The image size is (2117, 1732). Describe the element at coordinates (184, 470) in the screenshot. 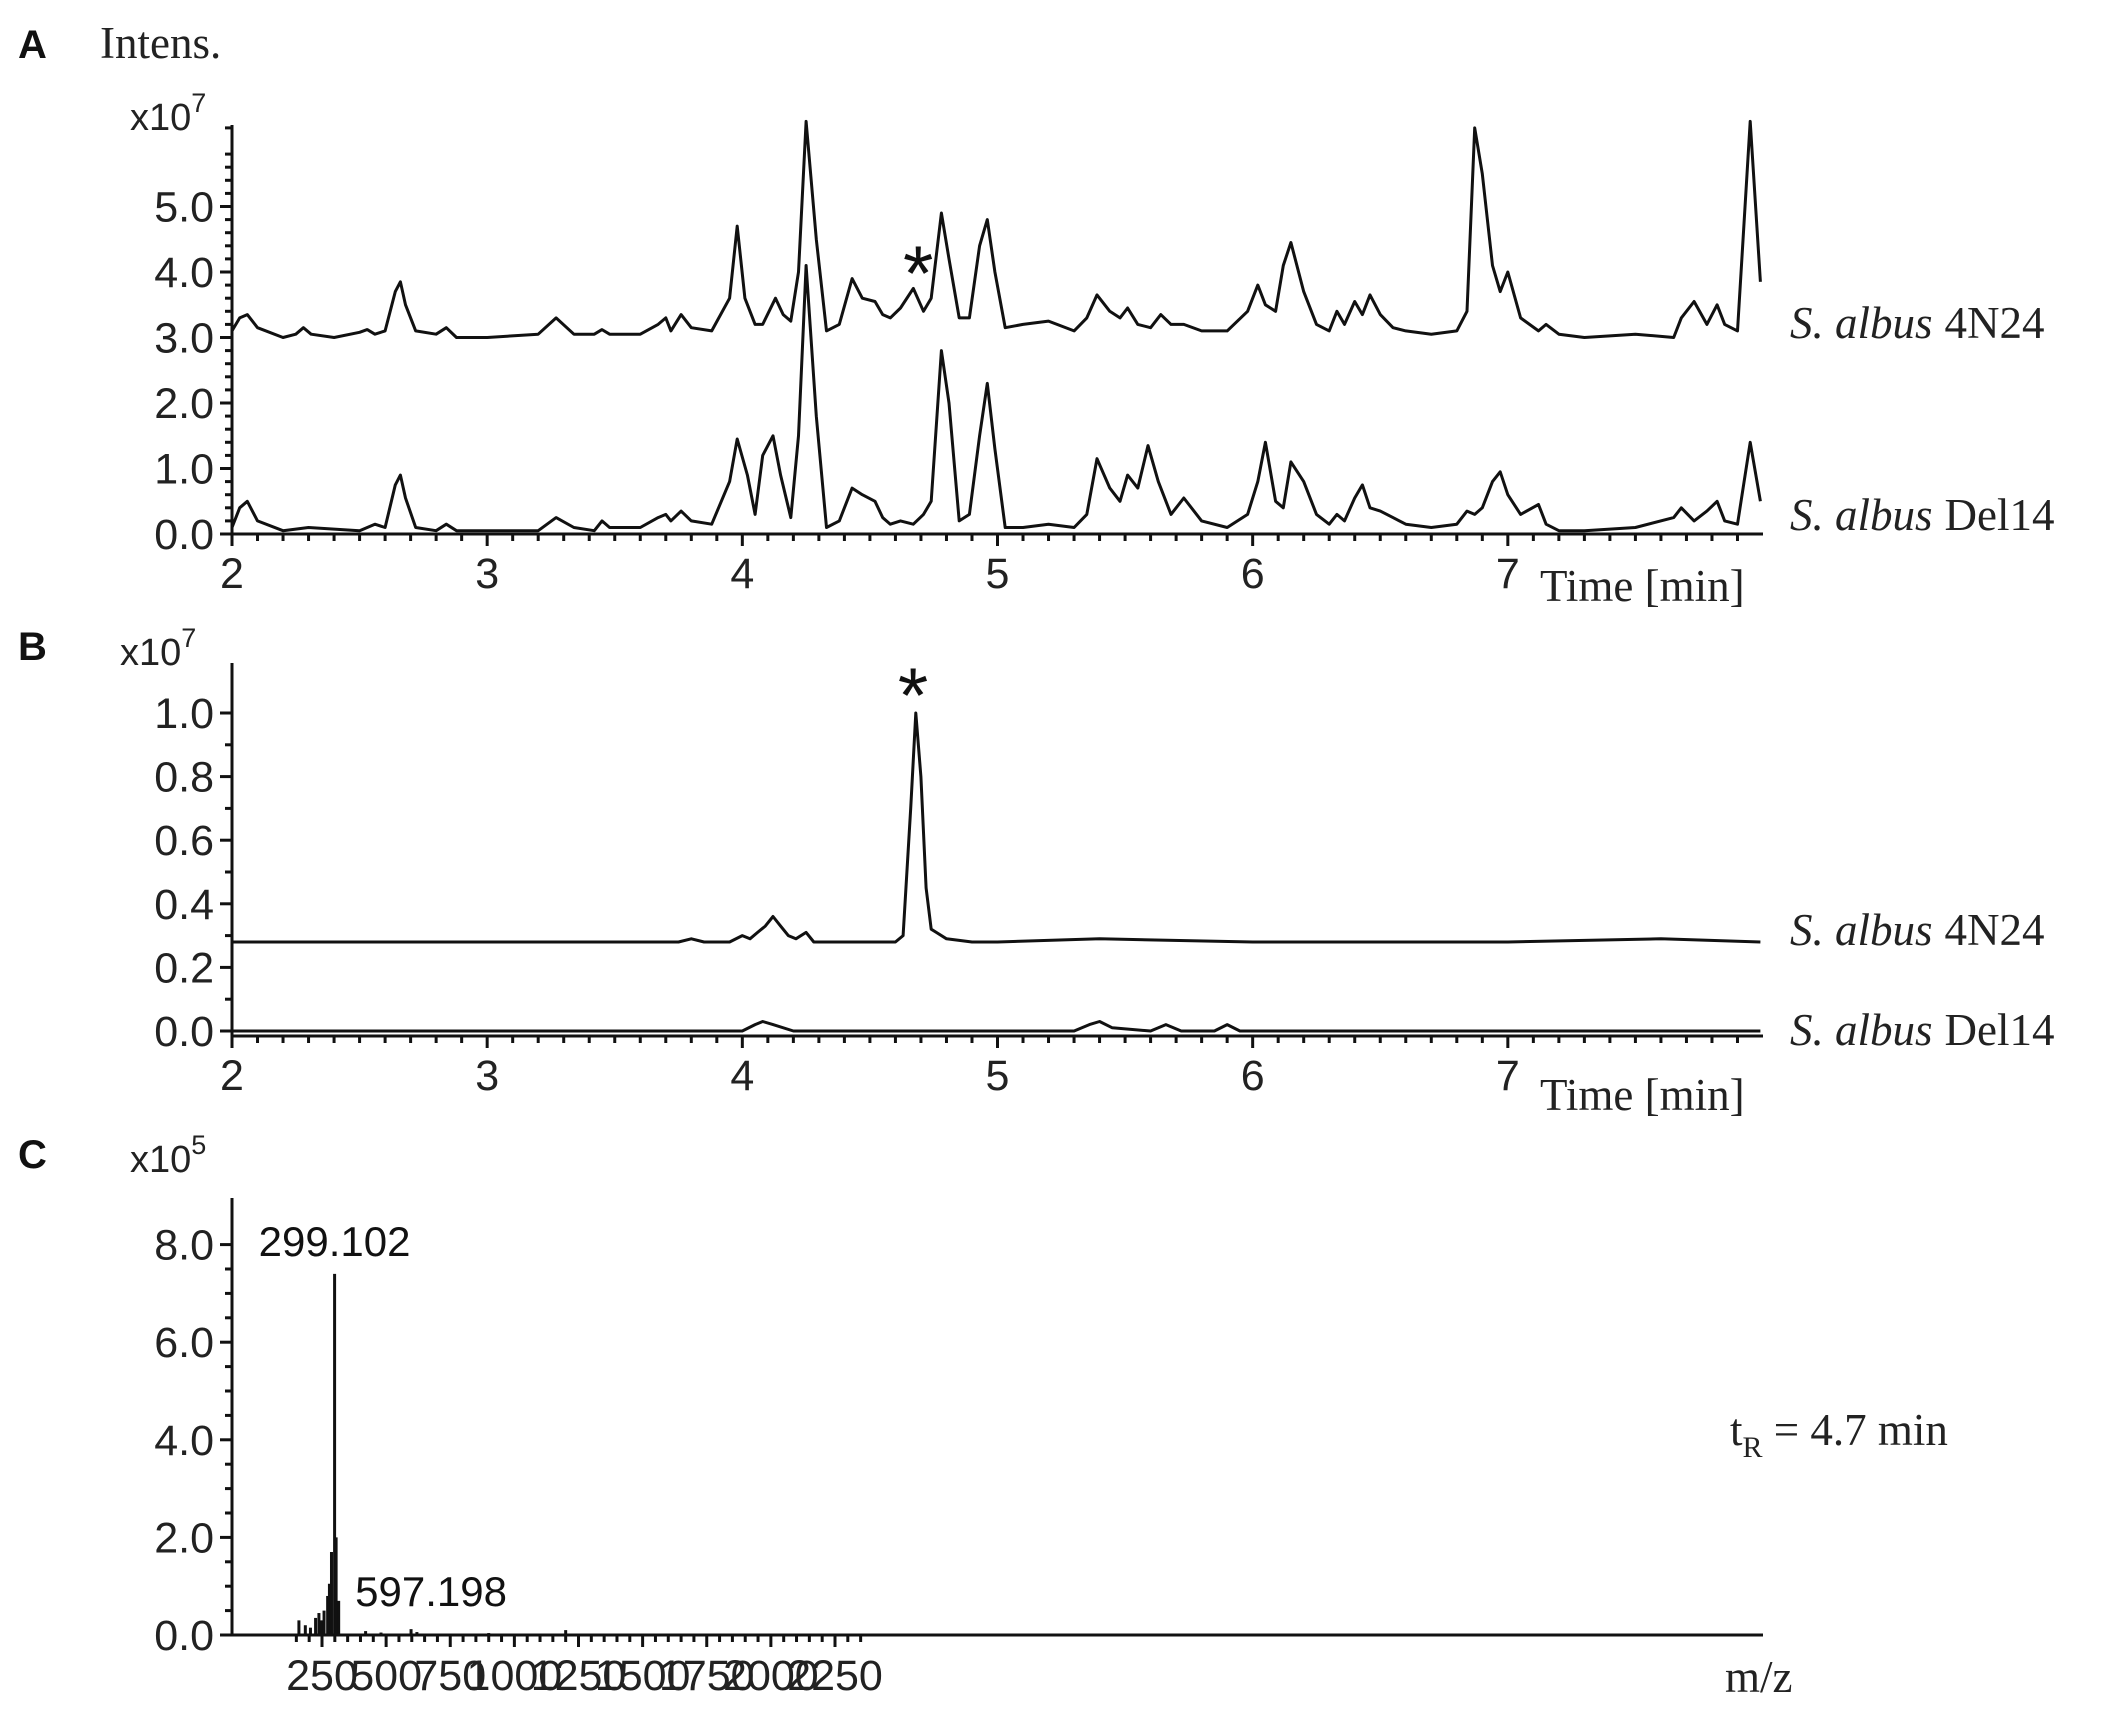

I see `panel-a-y-tick-label: 1.0` at that location.